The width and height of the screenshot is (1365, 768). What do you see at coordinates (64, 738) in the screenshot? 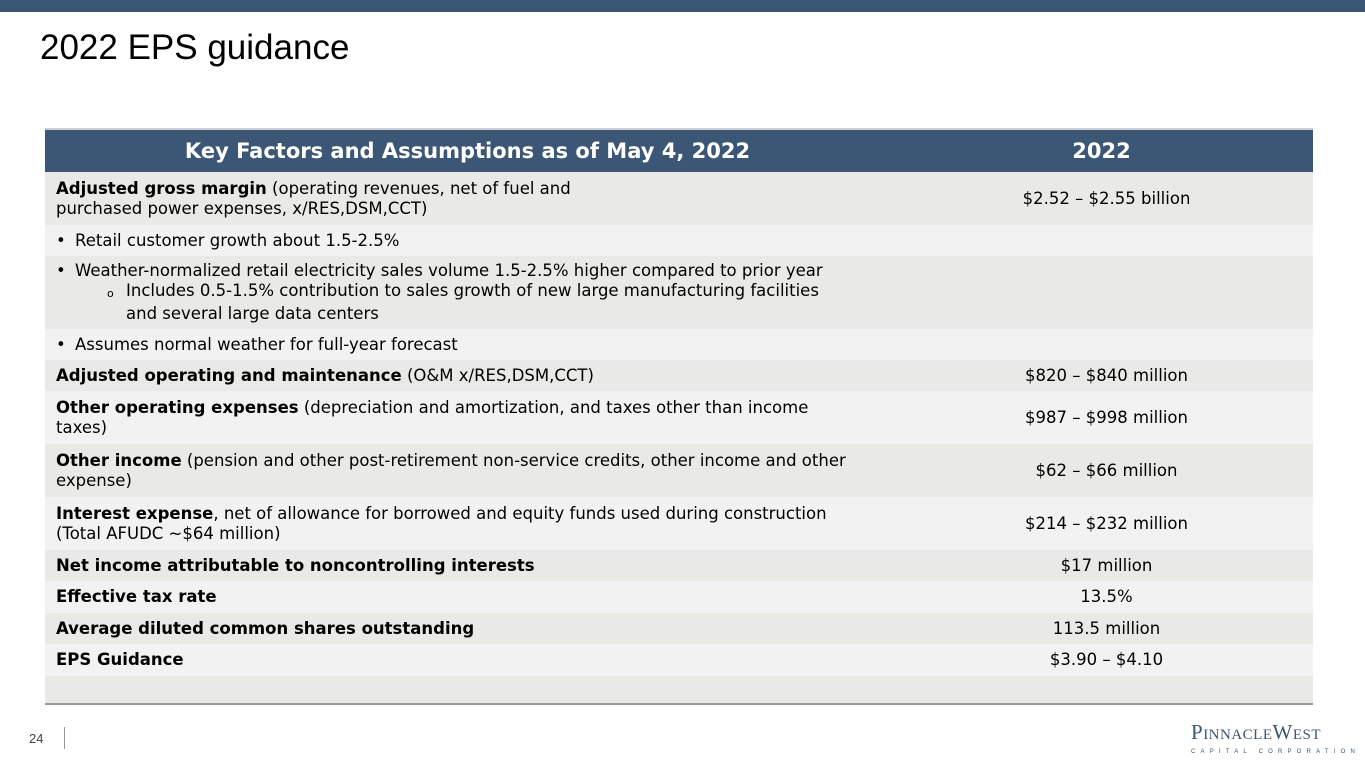
I see `footer-divider` at bounding box center [64, 738].